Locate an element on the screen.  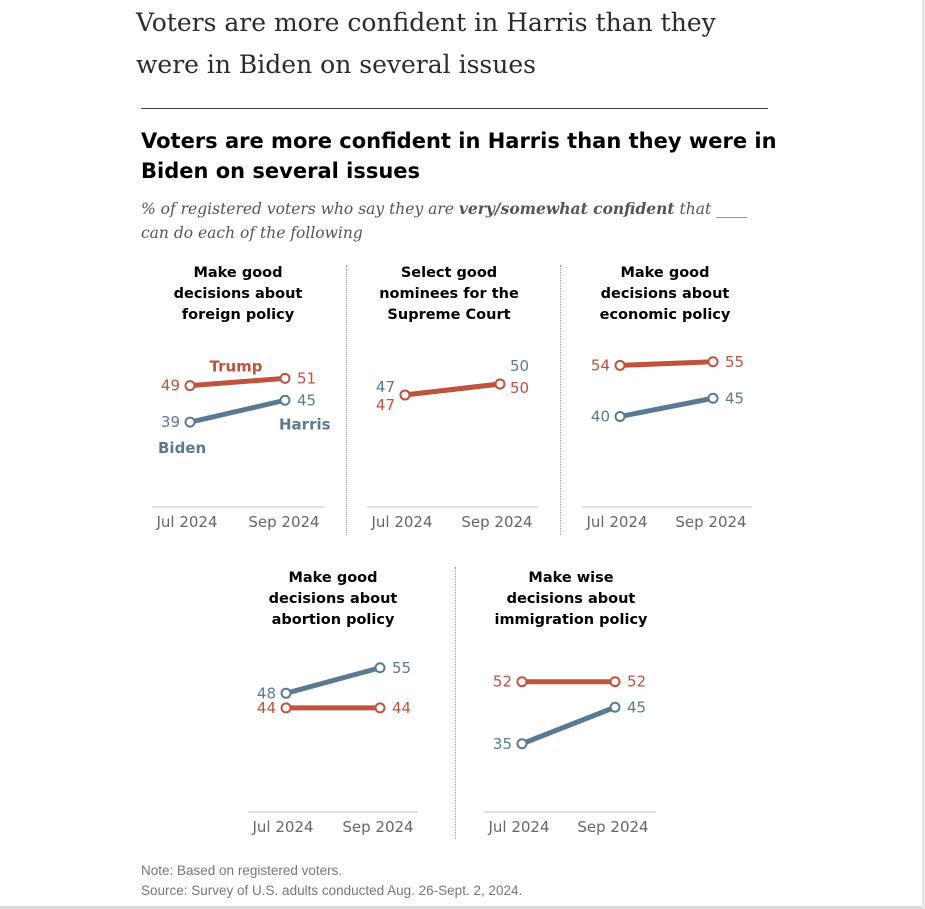
chart-note: Note: Based on registered voters. is located at coordinates (242, 870).